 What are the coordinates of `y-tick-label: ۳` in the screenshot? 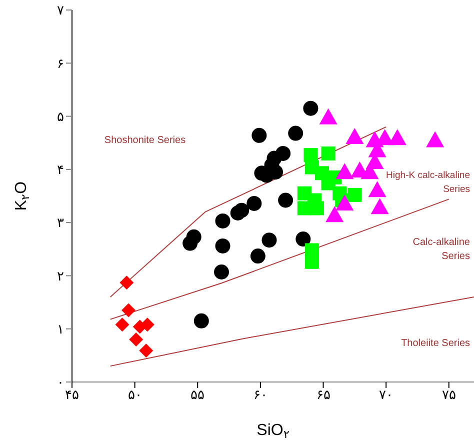 It's located at (60, 222).